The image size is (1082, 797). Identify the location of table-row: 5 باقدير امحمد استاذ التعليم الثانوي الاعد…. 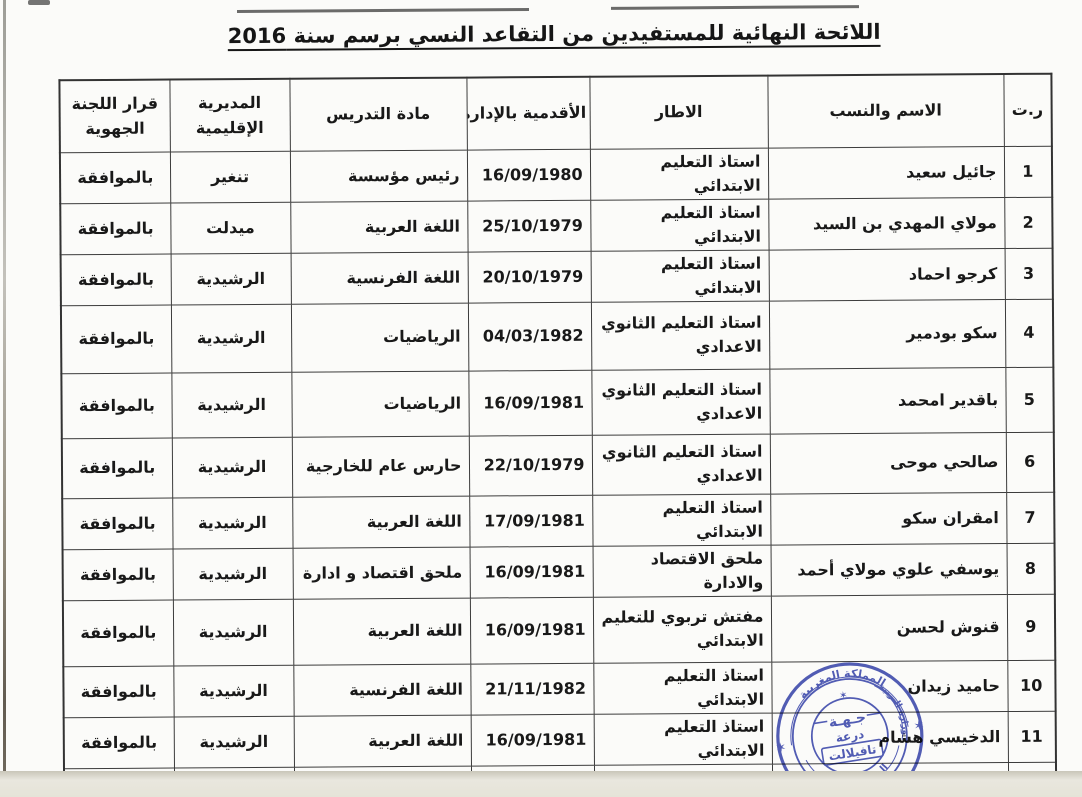
(557, 402).